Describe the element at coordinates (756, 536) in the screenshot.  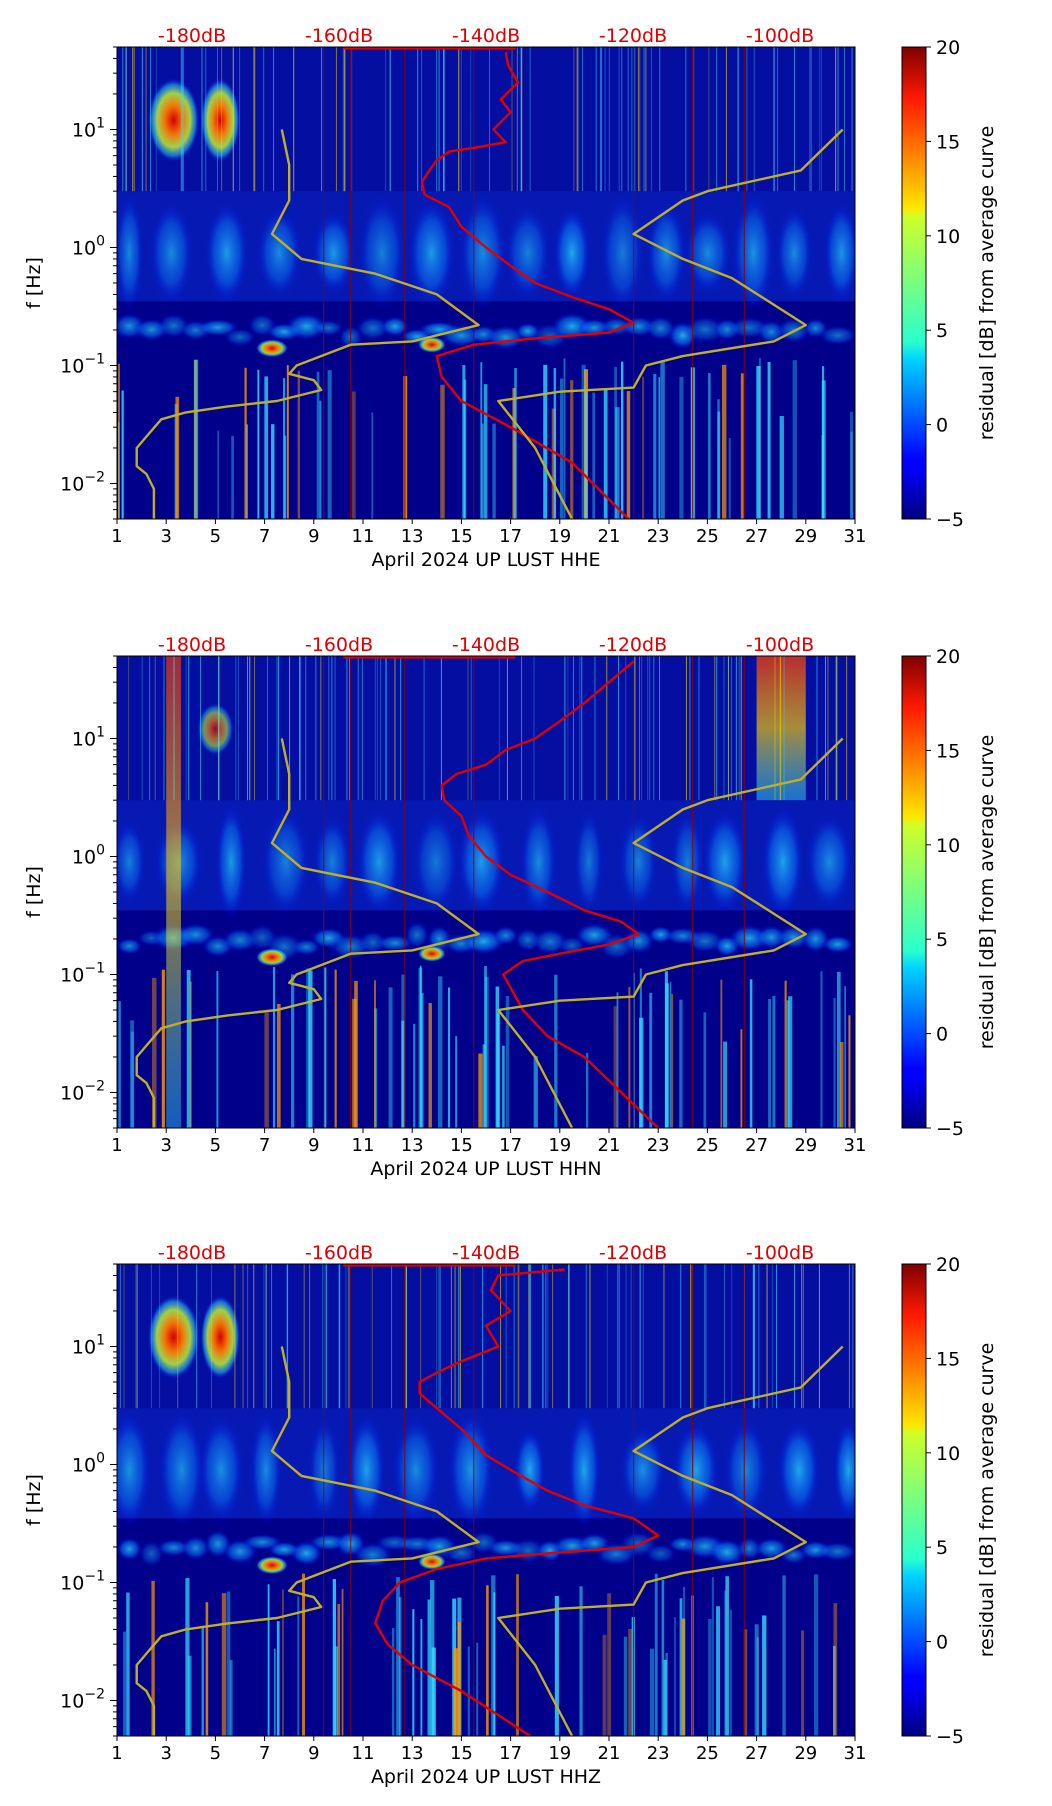
I see `x-tick-label: 27` at that location.